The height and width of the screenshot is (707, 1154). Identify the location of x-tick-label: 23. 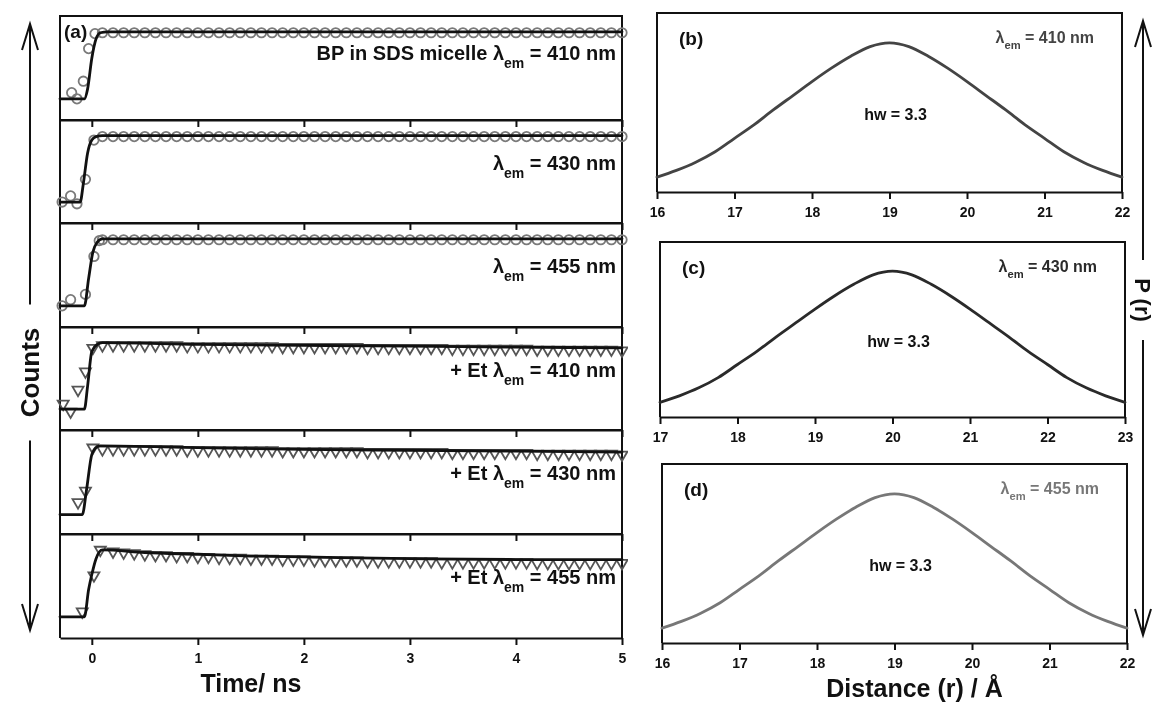
(1125, 437).